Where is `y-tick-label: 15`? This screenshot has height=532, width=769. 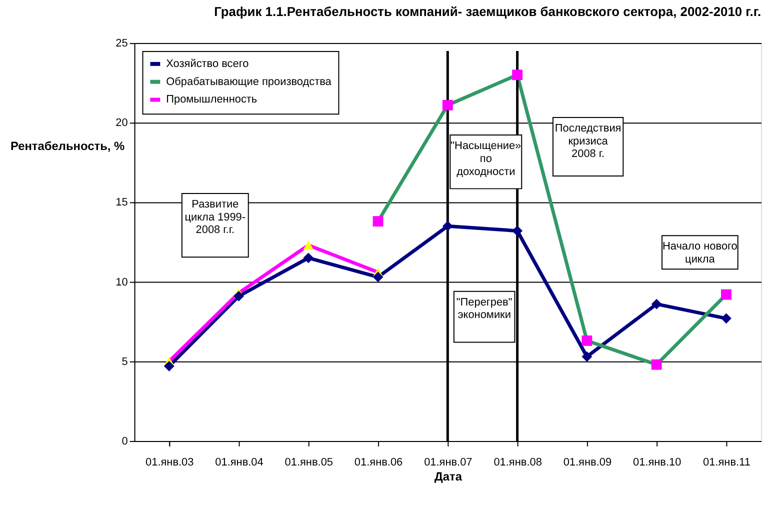 y-tick-label: 15 is located at coordinates (122, 202).